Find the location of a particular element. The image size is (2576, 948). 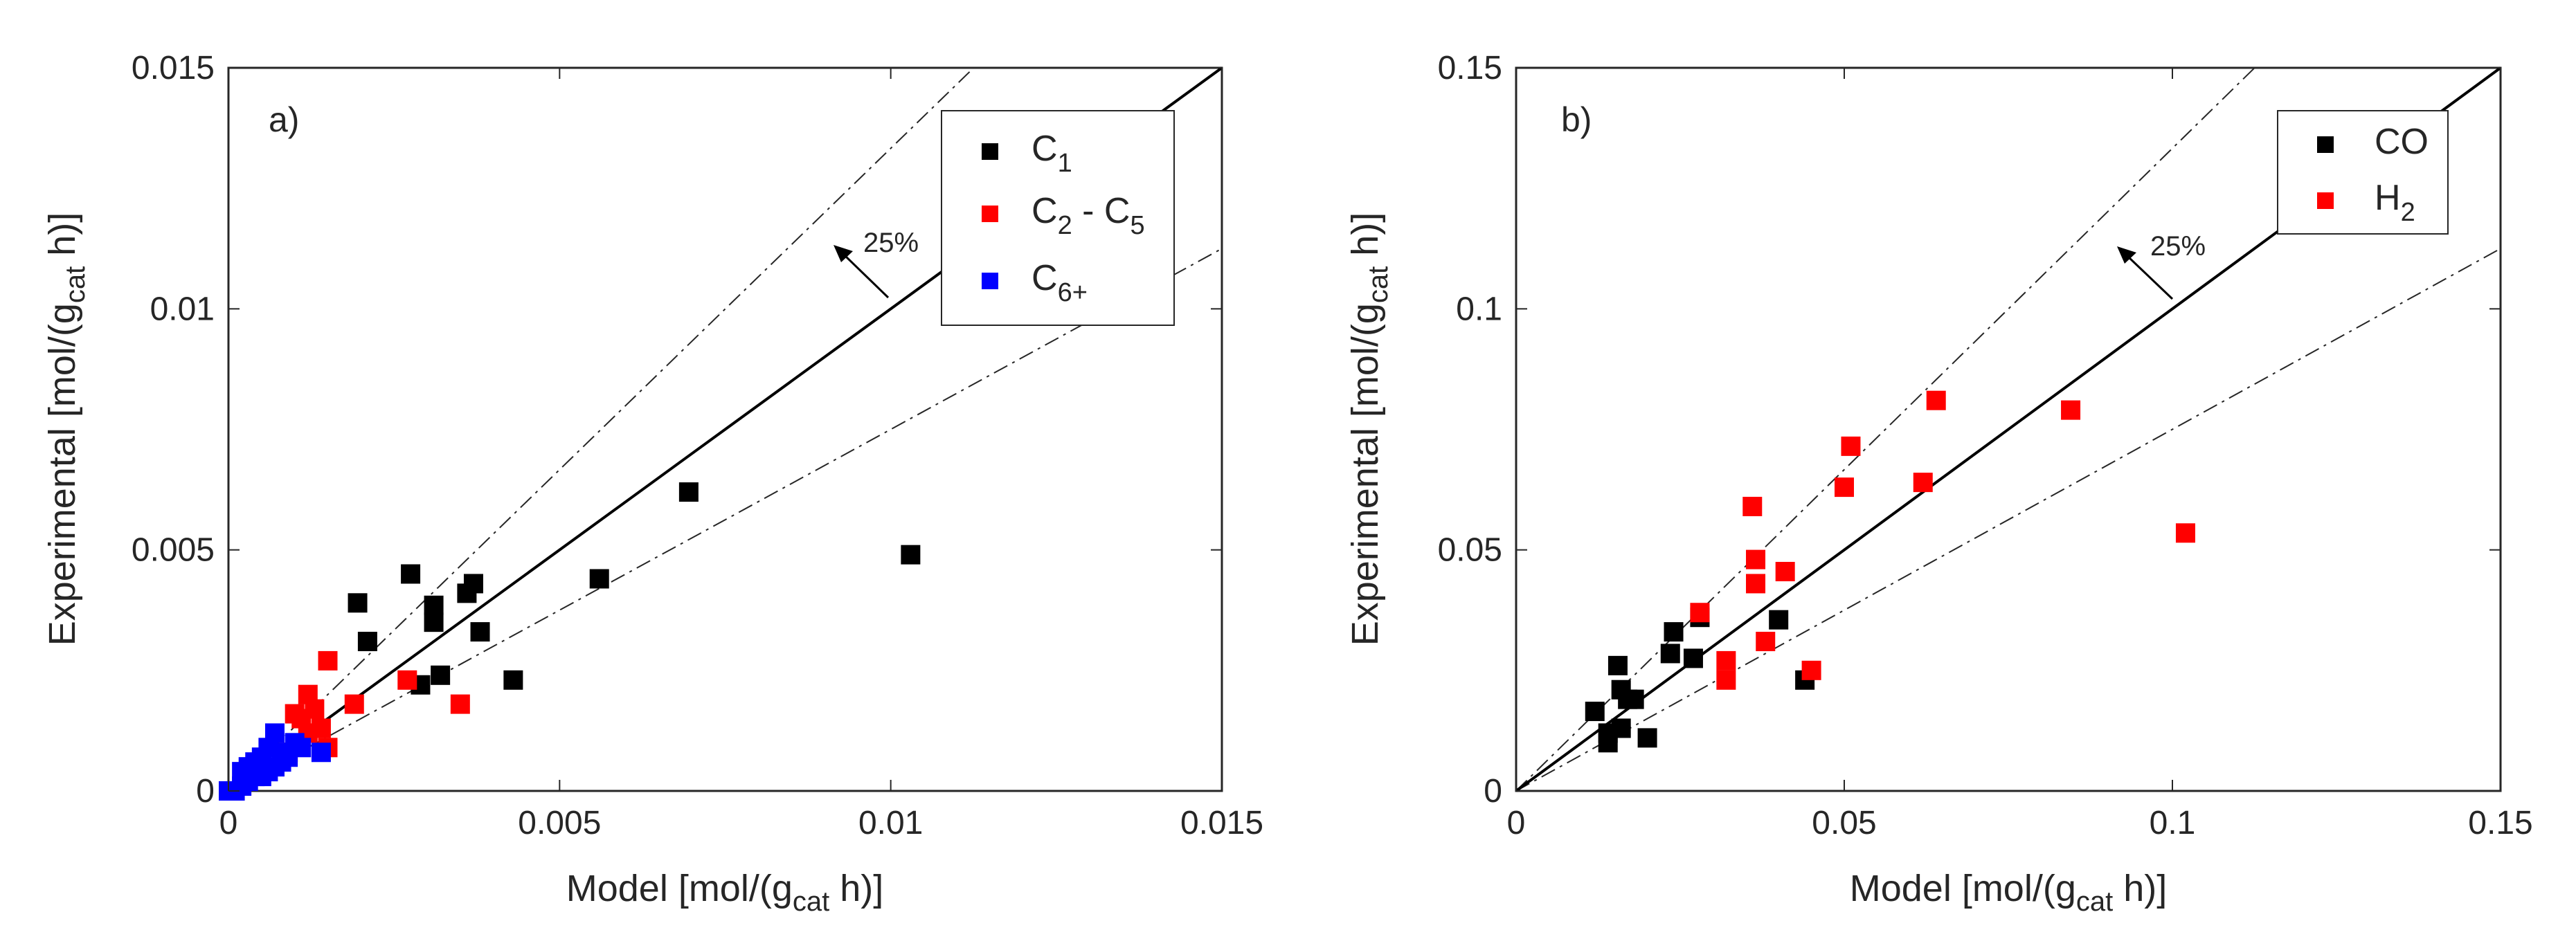

panel-a-x-axis-label: Model [mol/(gcat h)] is located at coordinates (725, 892).